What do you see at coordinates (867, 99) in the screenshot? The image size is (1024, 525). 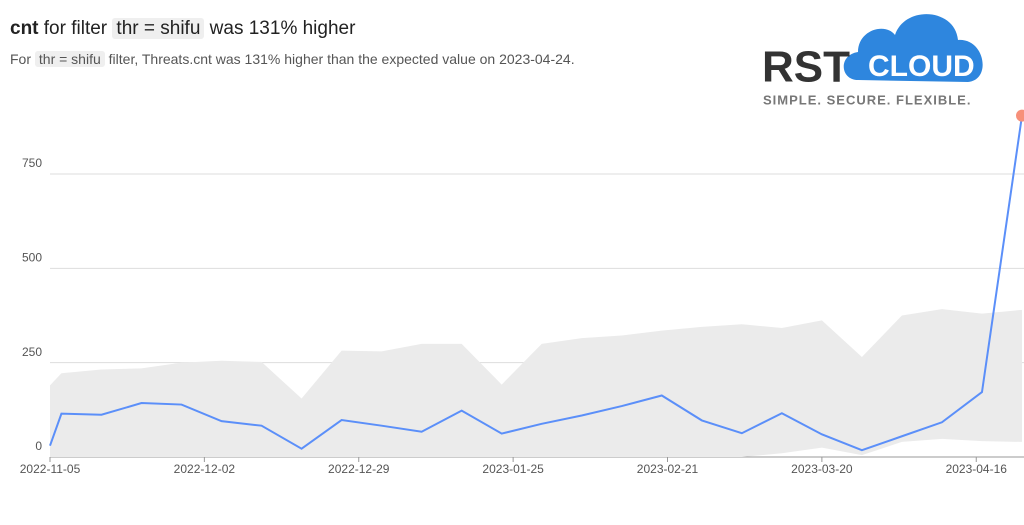 I see `tagline: SIMPLE. SECURE. FLEXIBLE.` at bounding box center [867, 99].